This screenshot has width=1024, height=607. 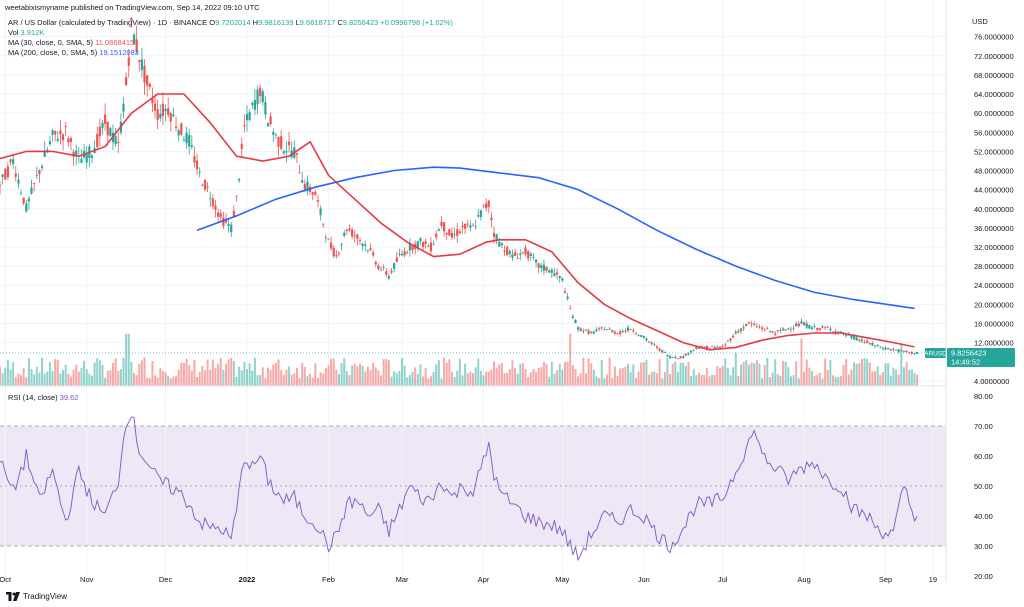 What do you see at coordinates (166, 579) in the screenshot?
I see `time-tick-label: Dec` at bounding box center [166, 579].